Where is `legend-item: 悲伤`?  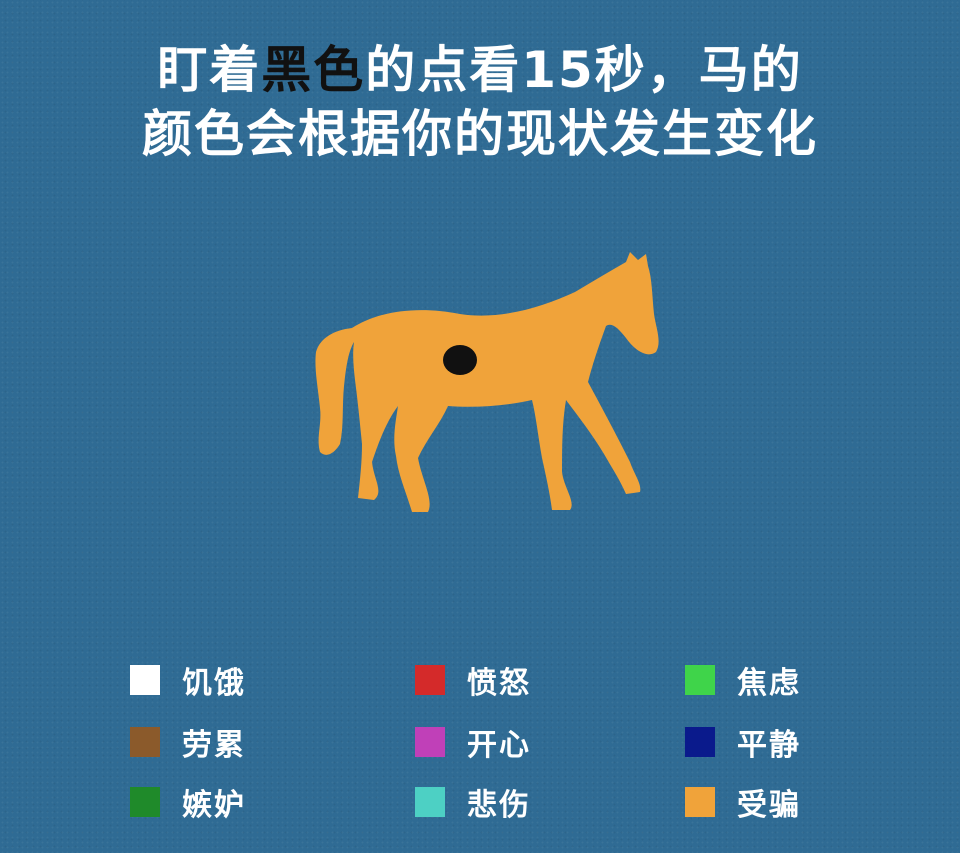
legend-item: 悲伤 is located at coordinates (473, 802).